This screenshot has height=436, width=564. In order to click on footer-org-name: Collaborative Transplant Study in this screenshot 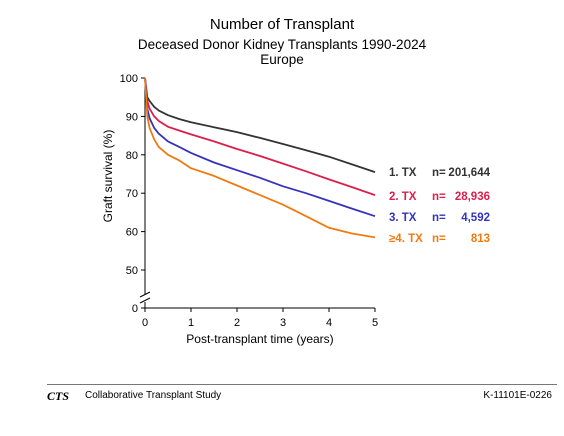, I will do `click(153, 395)`.